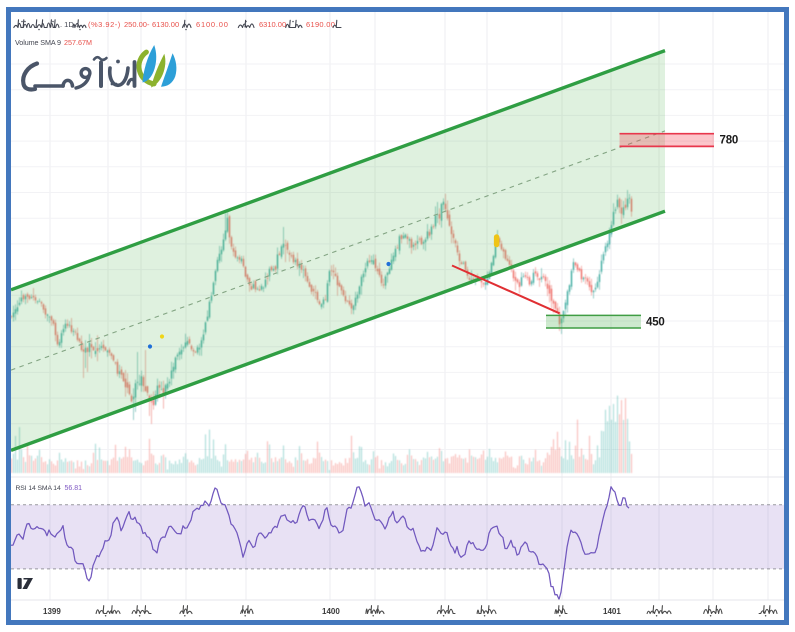  I want to click on svg-text: 780, so click(729, 141).